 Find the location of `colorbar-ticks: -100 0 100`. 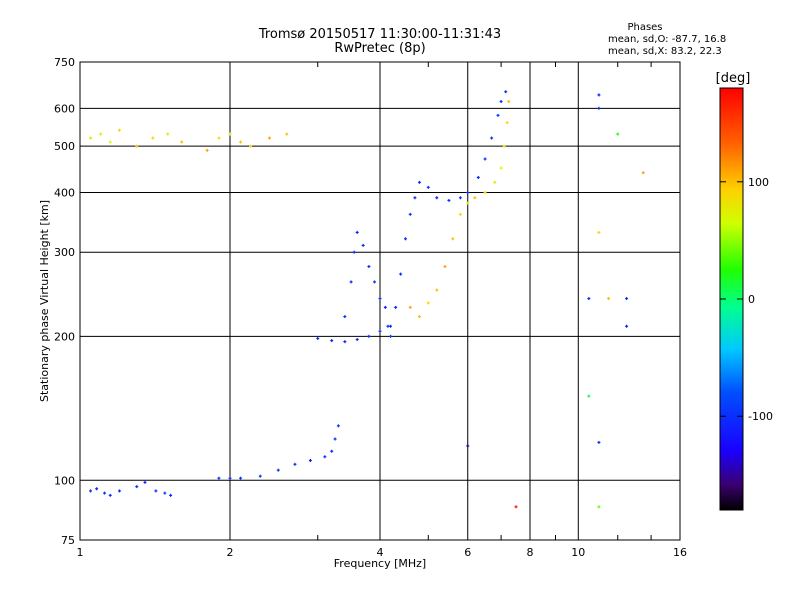

colorbar-ticks: -100 0 100 is located at coordinates (746, 299).